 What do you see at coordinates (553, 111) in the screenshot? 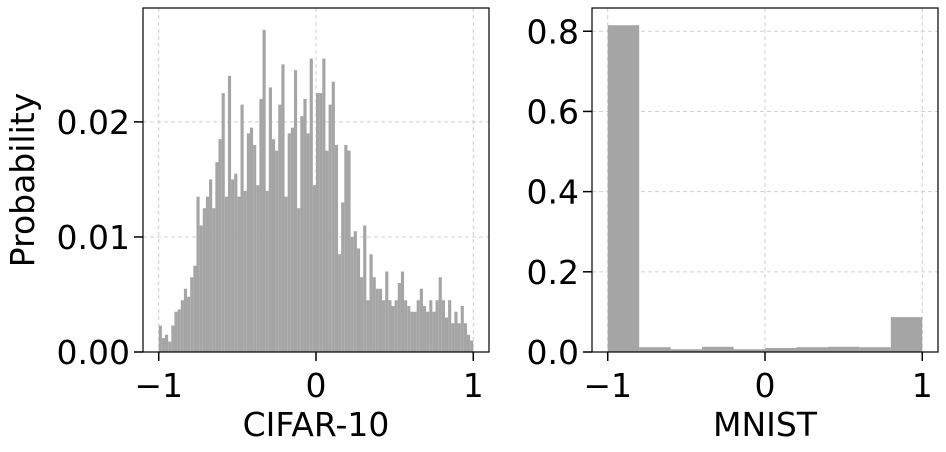
I see `y-tick-label: 0.6` at bounding box center [553, 111].